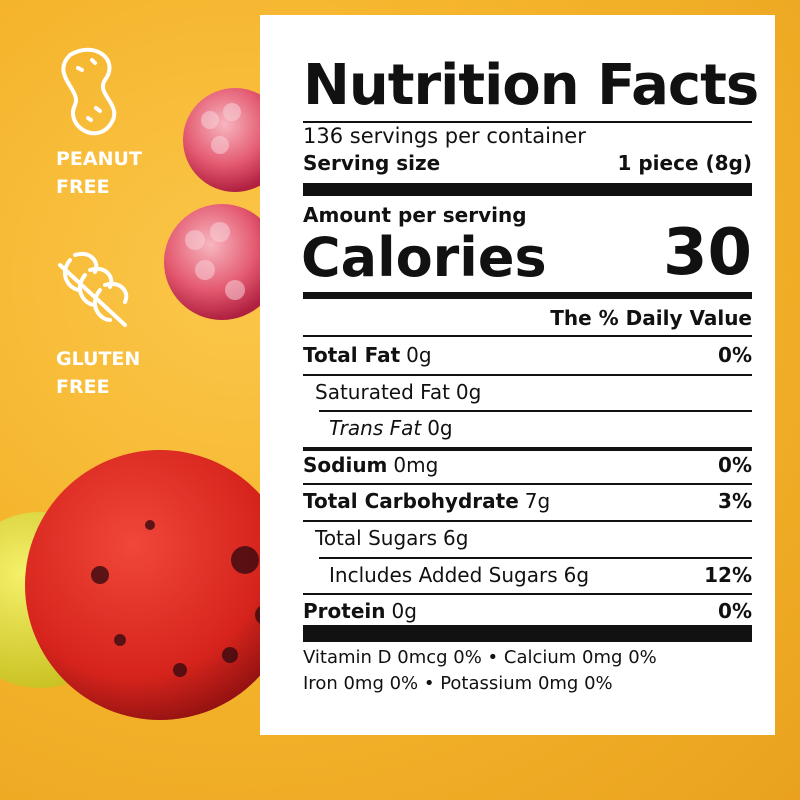 The height and width of the screenshot is (800, 800). I want to click on nutrient-name: Trans Fat, so click(375, 428).